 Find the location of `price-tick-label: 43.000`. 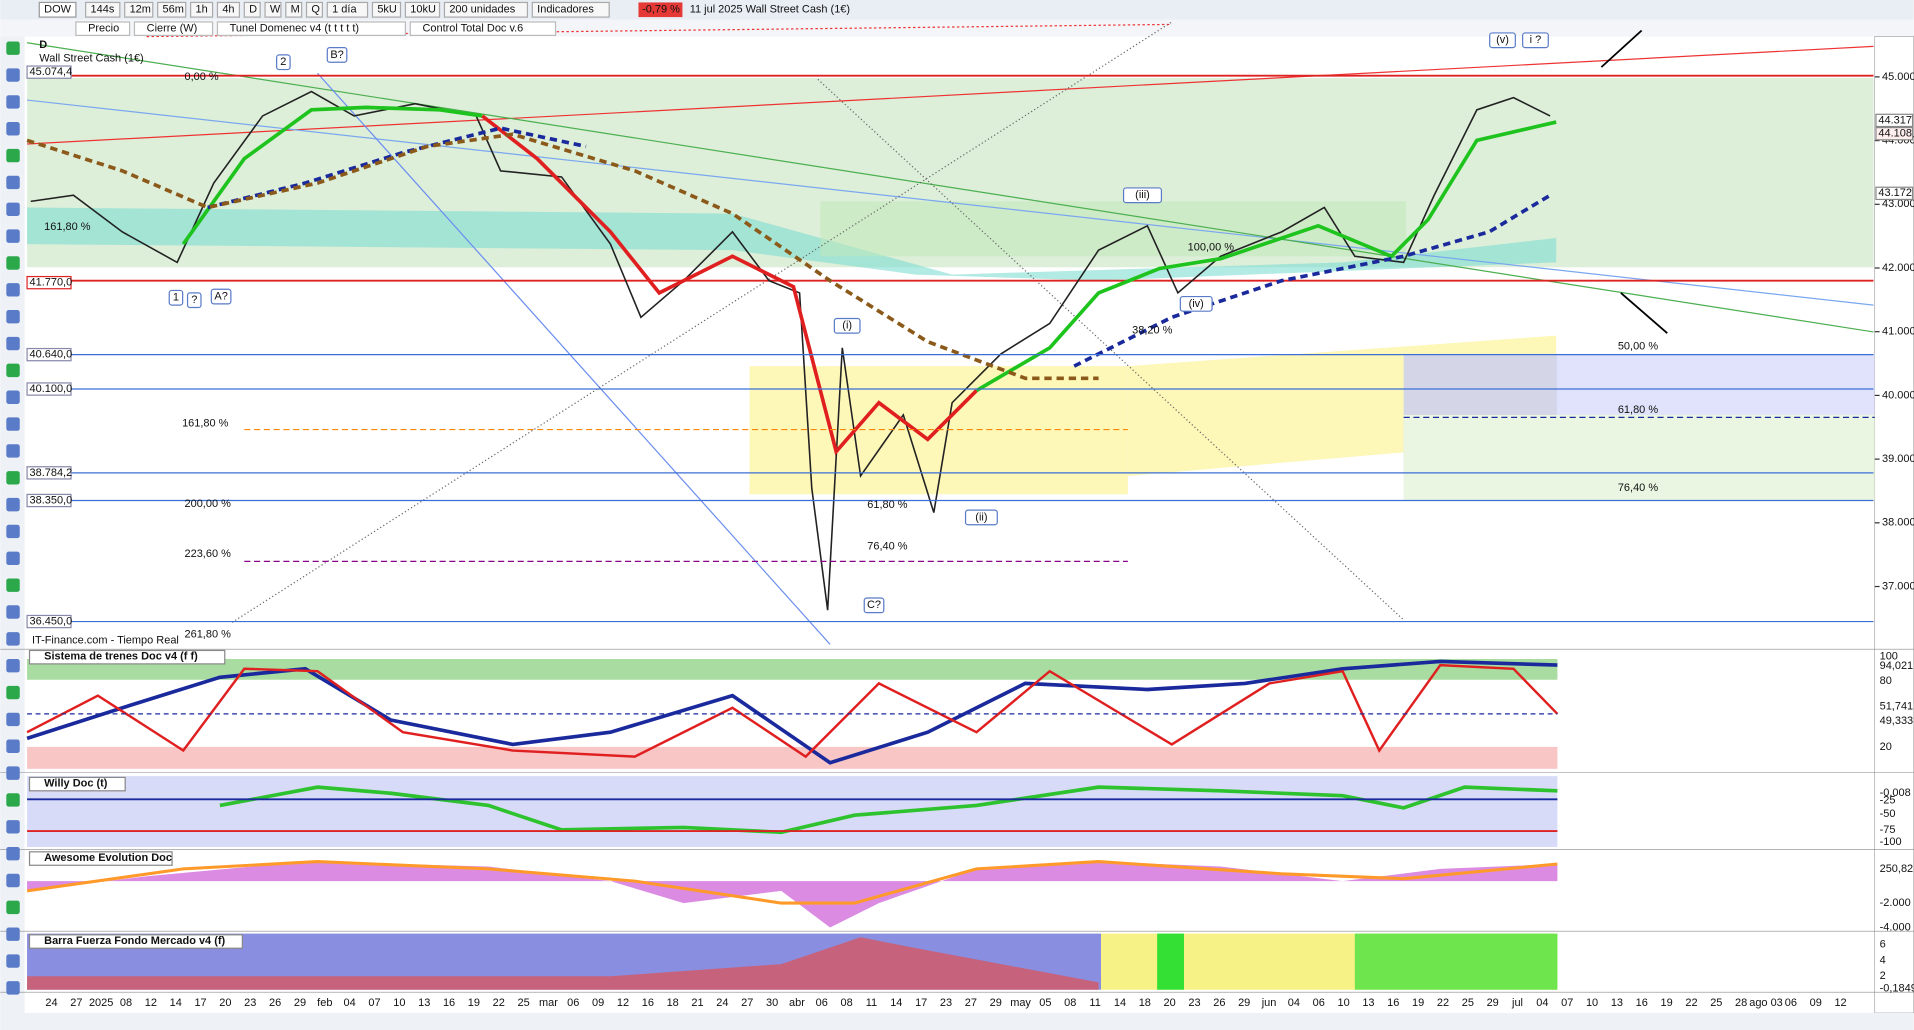

price-tick-label: 43.000 is located at coordinates (1898, 204).